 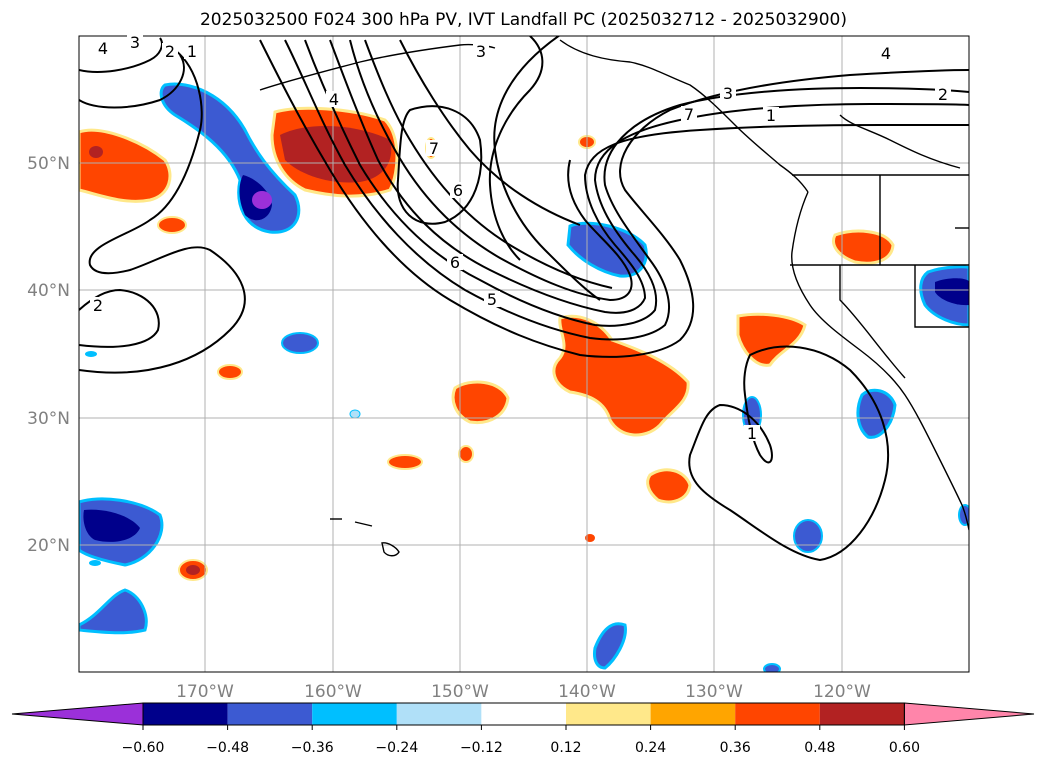 What do you see at coordinates (312, 748) in the screenshot?
I see `colorbar-tick-label: −0.36` at bounding box center [312, 748].